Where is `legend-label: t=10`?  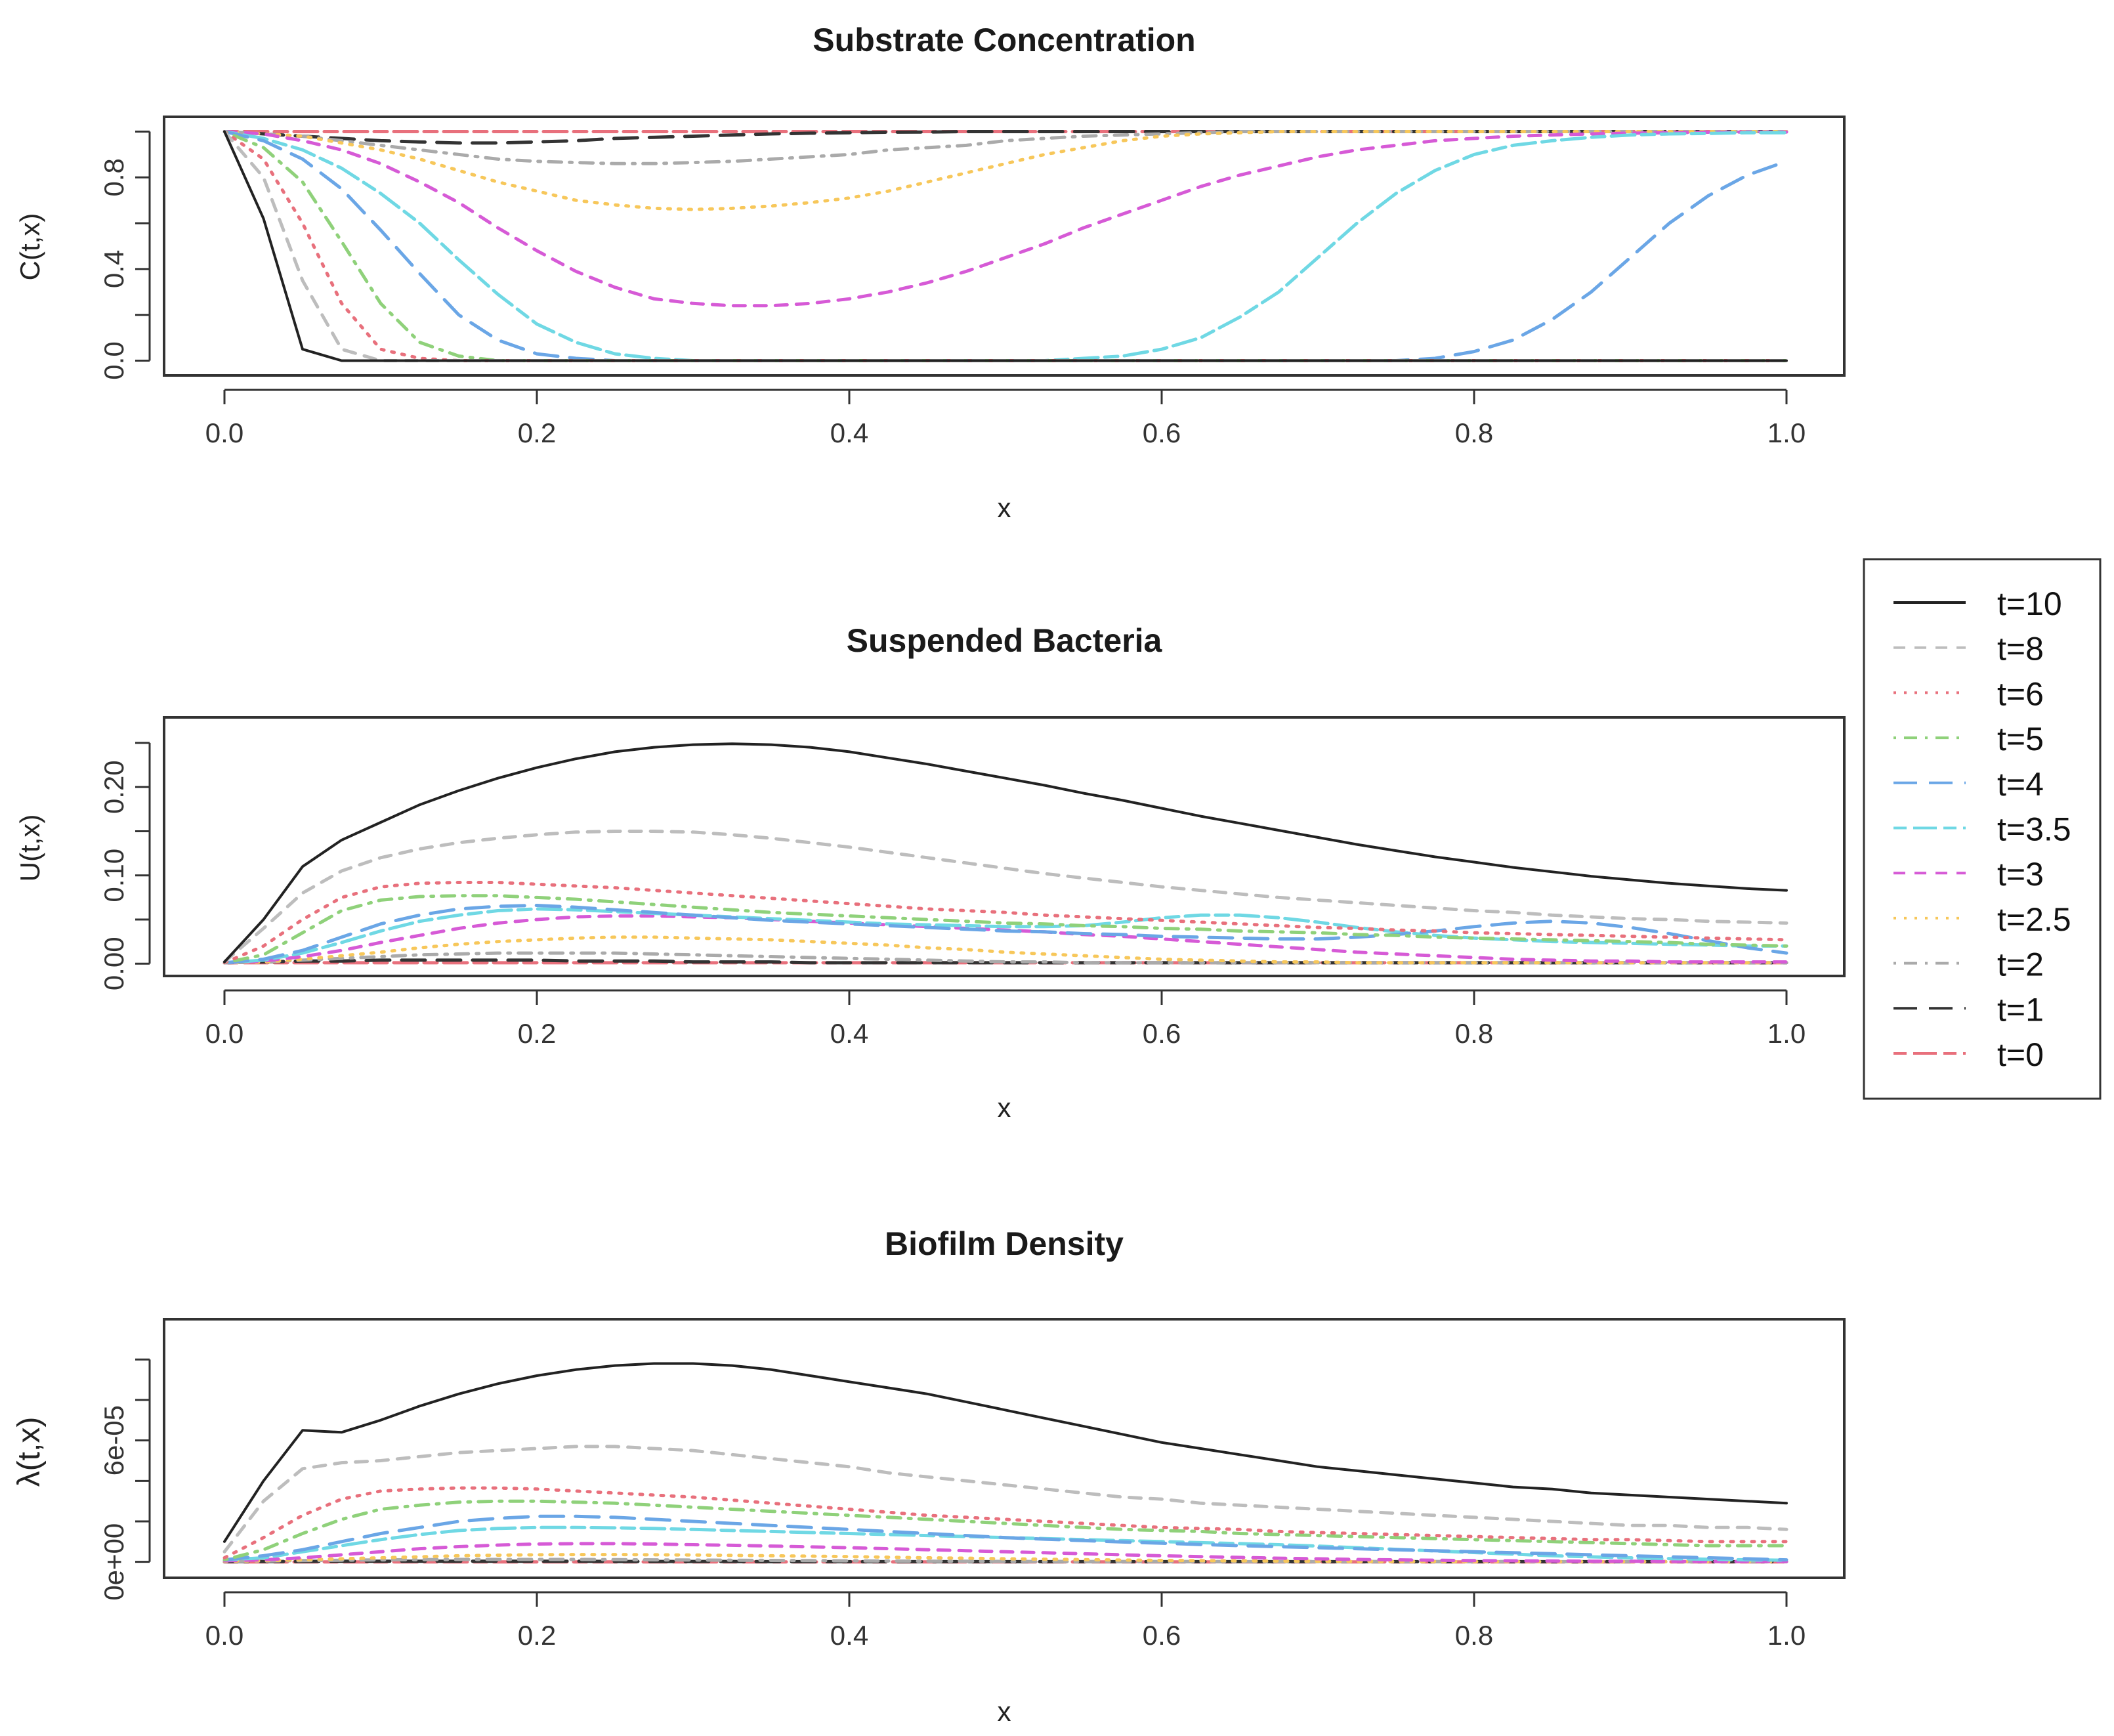 legend-label: t=10 is located at coordinates (2029, 603).